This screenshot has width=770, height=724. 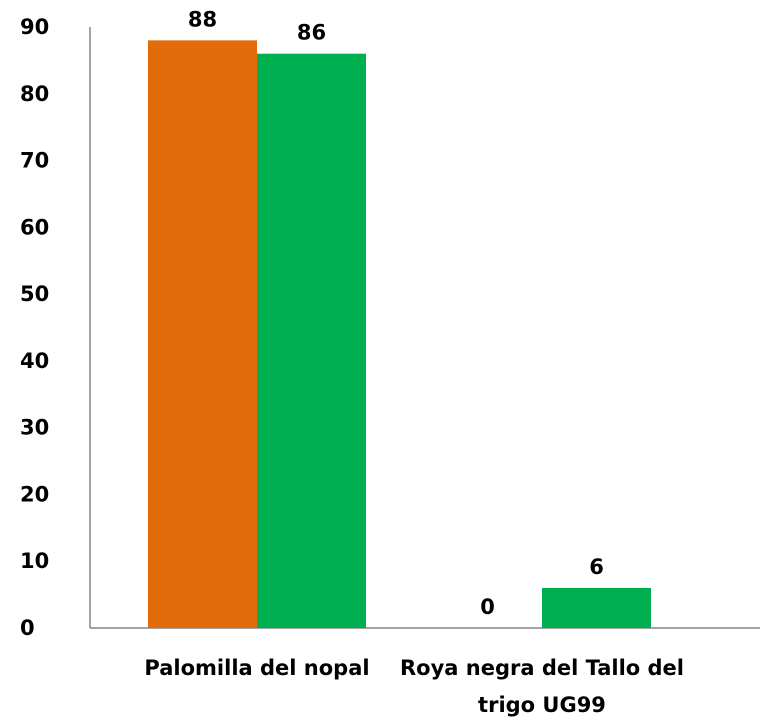 What do you see at coordinates (487, 607) in the screenshot?
I see `data-label: 0` at bounding box center [487, 607].